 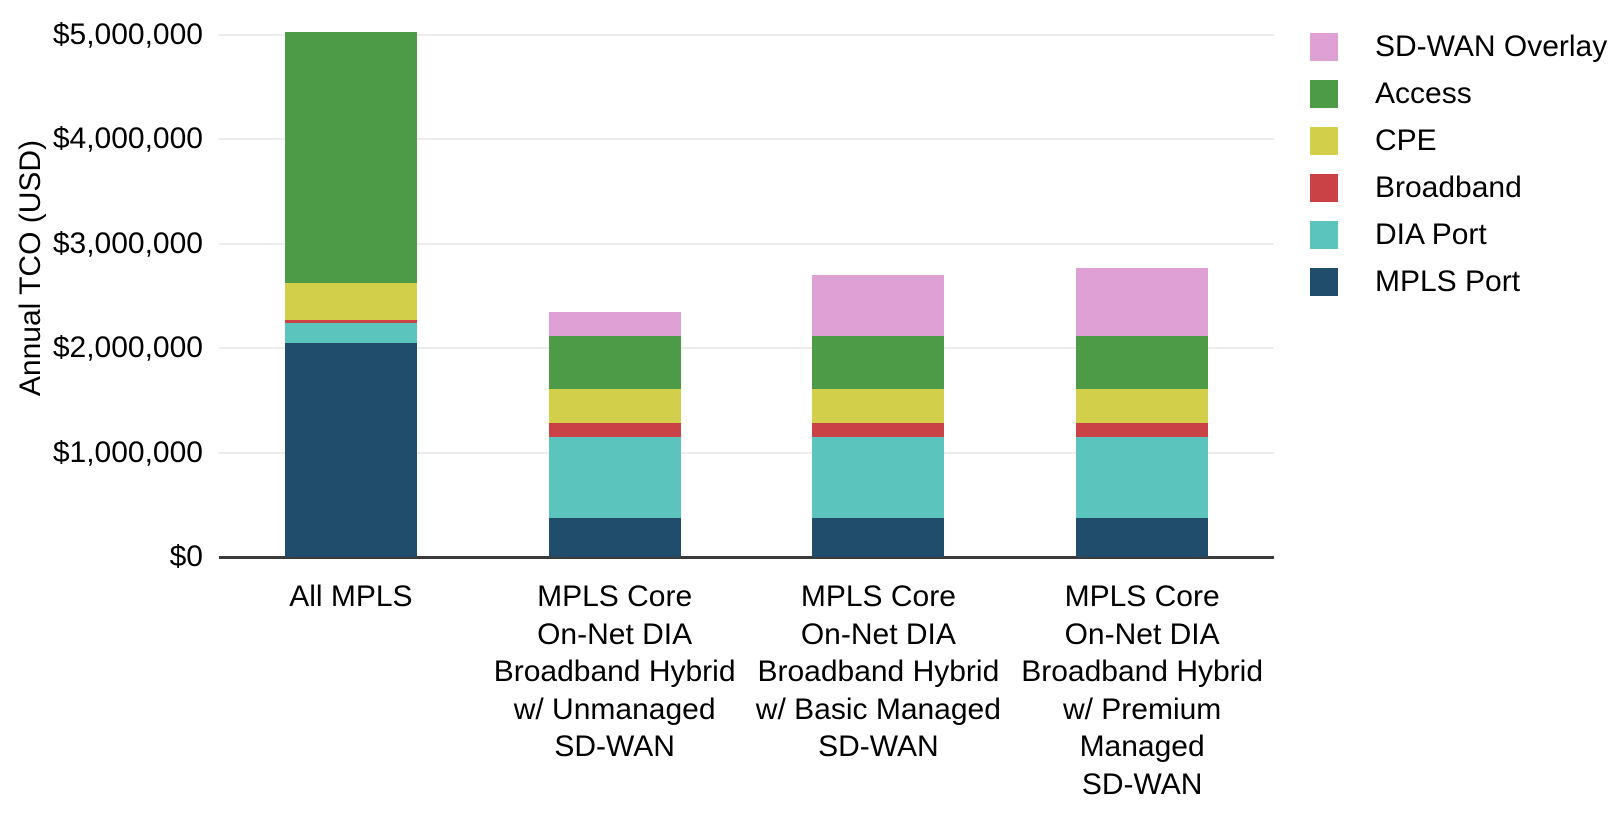 I want to click on legend-item: DIA Port, so click(x=1398, y=235).